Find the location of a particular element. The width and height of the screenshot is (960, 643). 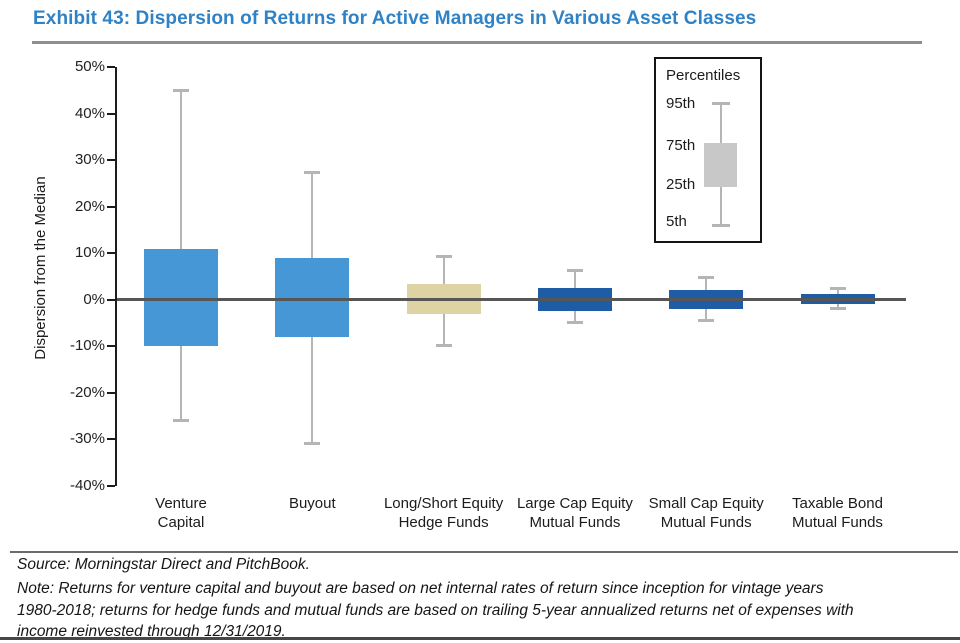

legend-title: Percentiles is located at coordinates (703, 75).